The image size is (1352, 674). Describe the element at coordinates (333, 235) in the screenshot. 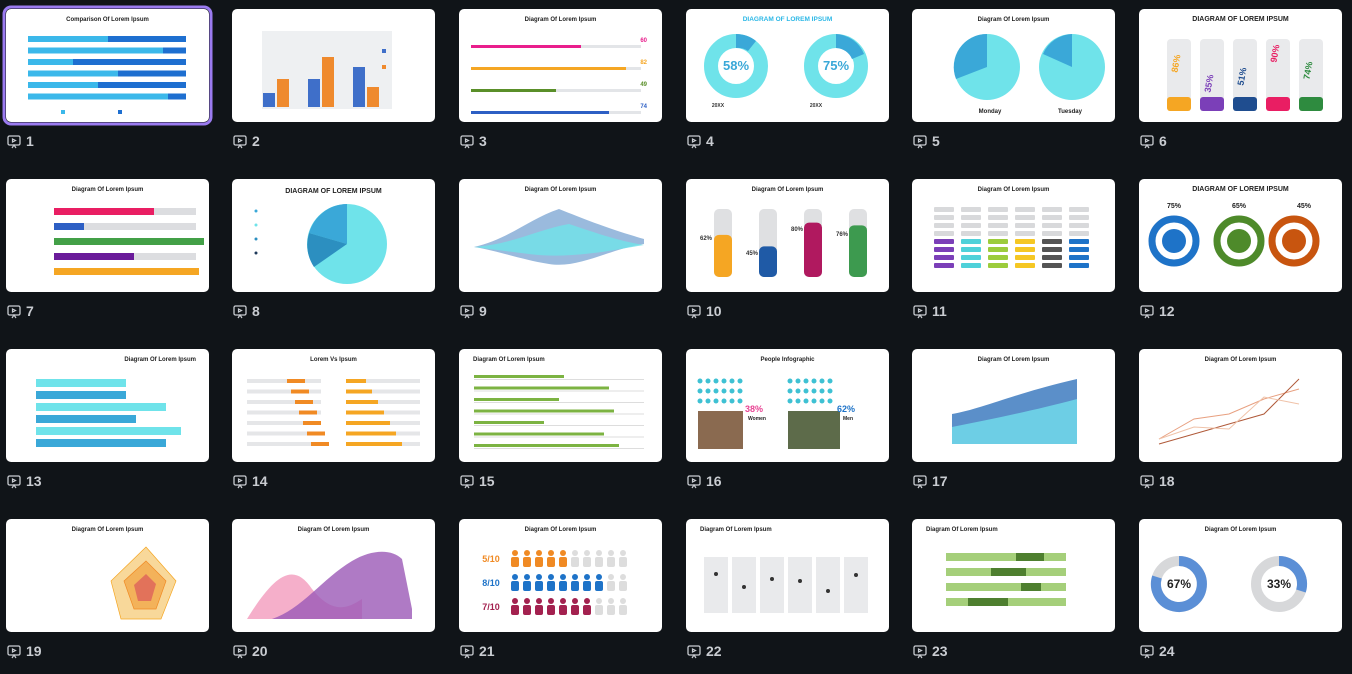

I see `slide-thumbnail: DIAGRAM OF LOREM IPSUM` at that location.